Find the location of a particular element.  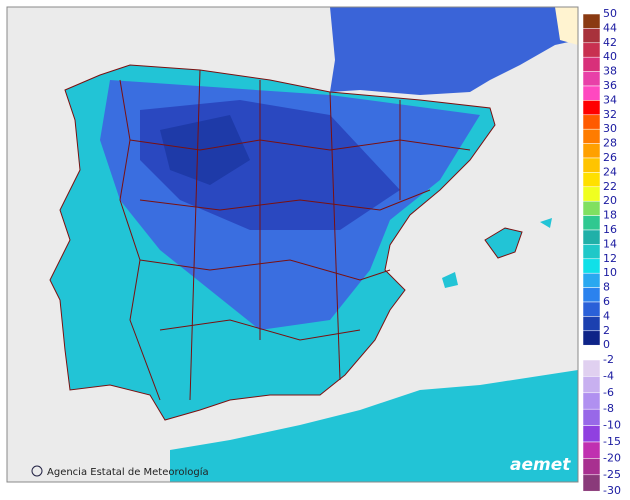

legend-label: 30 is located at coordinates (610, 128).